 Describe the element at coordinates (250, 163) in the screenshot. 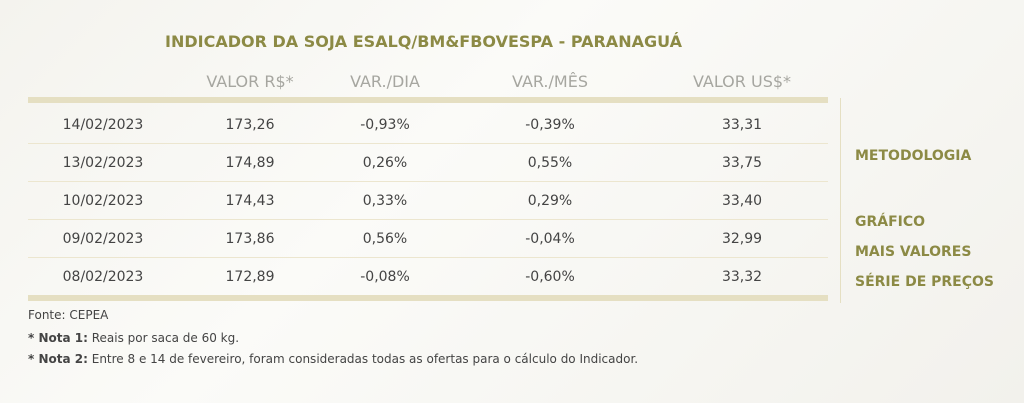

I see `table-cell: 174,89` at that location.